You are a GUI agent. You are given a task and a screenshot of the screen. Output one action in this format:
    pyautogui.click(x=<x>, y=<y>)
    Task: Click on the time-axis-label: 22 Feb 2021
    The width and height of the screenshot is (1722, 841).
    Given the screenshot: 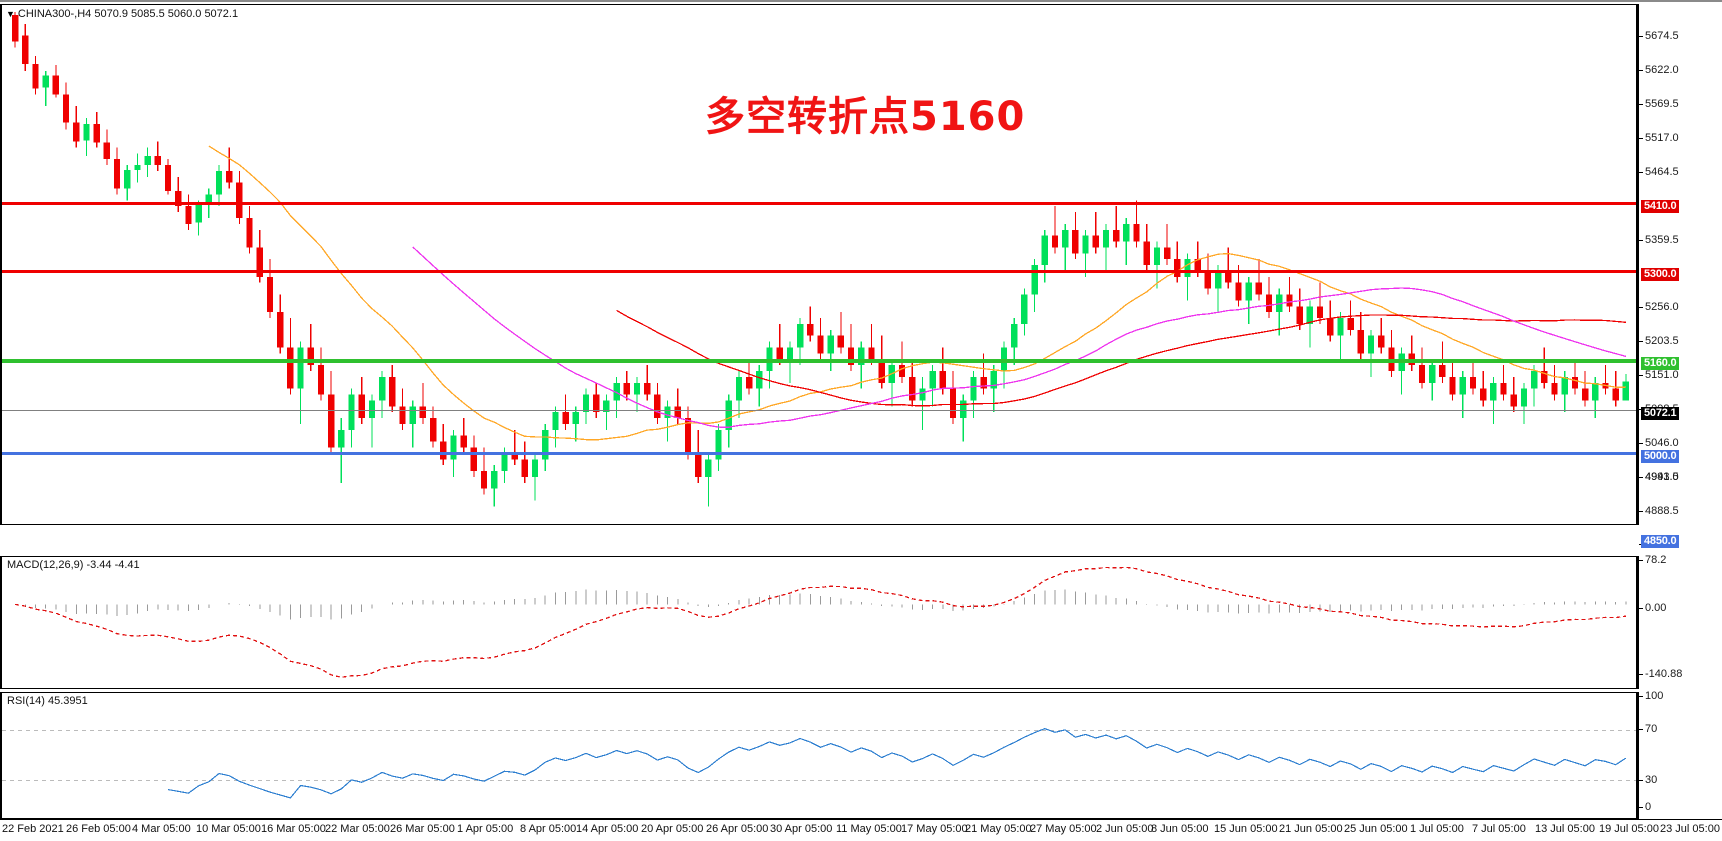 What is the action you would take?
    pyautogui.click(x=33, y=829)
    